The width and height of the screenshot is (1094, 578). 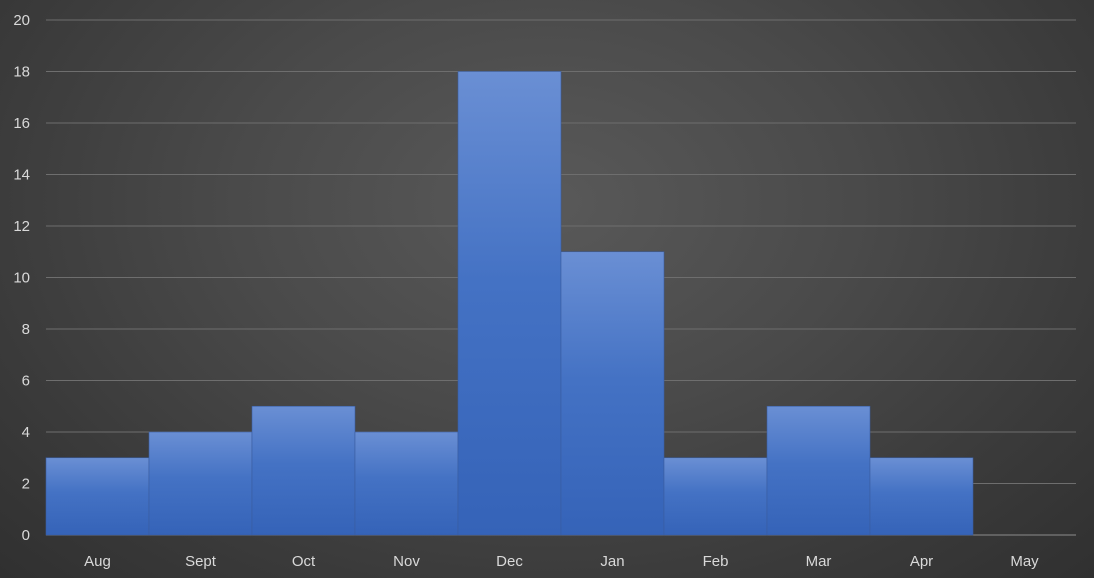 I want to click on y-tick-label: 16, so click(x=21, y=123).